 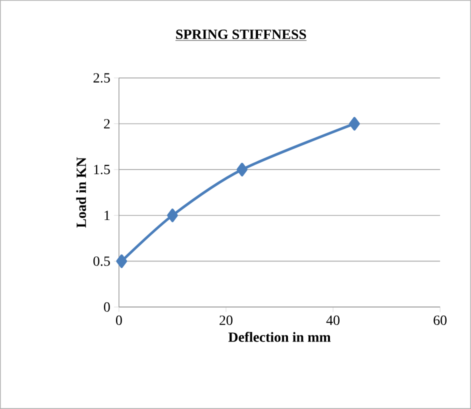 I want to click on x-tick-label: 20, so click(x=226, y=321).